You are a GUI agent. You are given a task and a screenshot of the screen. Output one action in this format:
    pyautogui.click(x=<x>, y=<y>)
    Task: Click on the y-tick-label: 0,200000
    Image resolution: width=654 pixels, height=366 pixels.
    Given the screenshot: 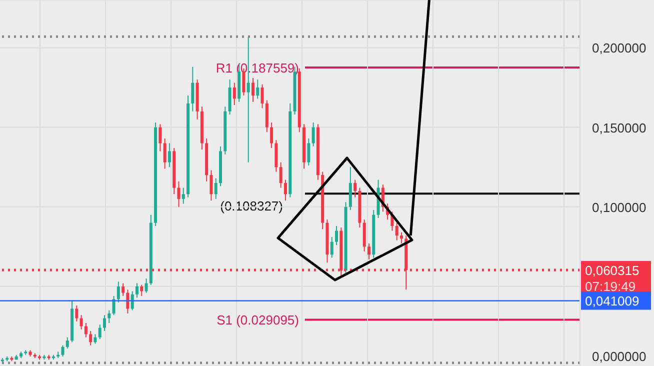 What is the action you would take?
    pyautogui.click(x=619, y=48)
    